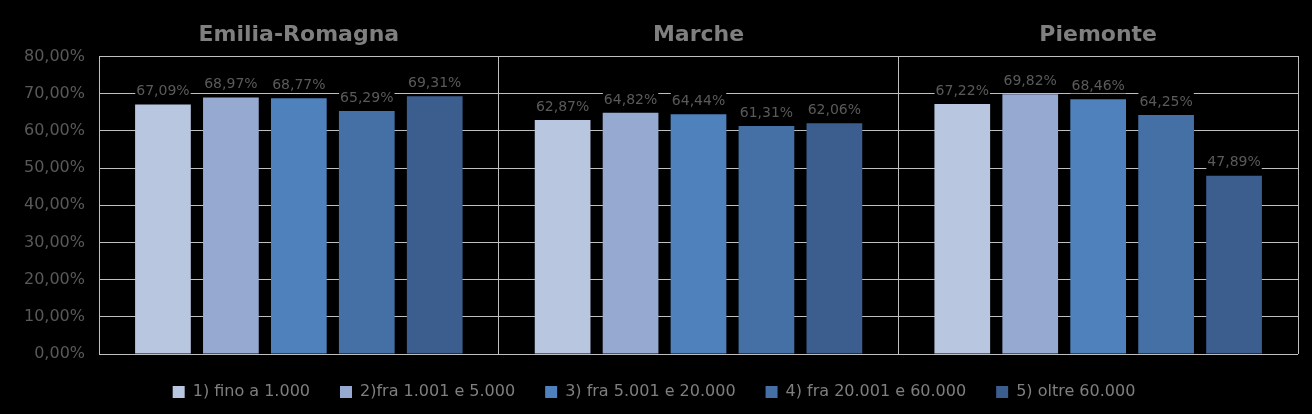  I want to click on legend-label: 2)fra 1.001 e 5.000, so click(437, 391).